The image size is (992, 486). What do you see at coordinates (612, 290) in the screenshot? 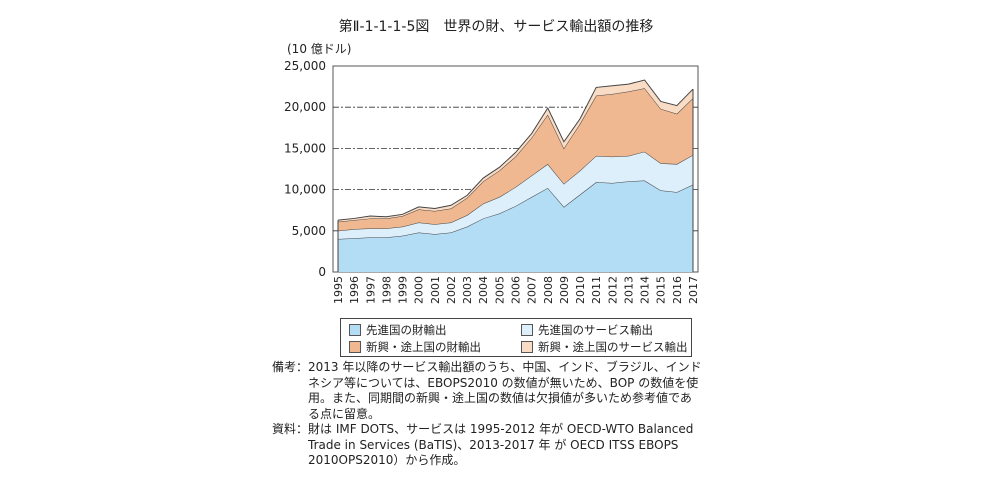
I see `x-tick-label: 2012` at bounding box center [612, 290].